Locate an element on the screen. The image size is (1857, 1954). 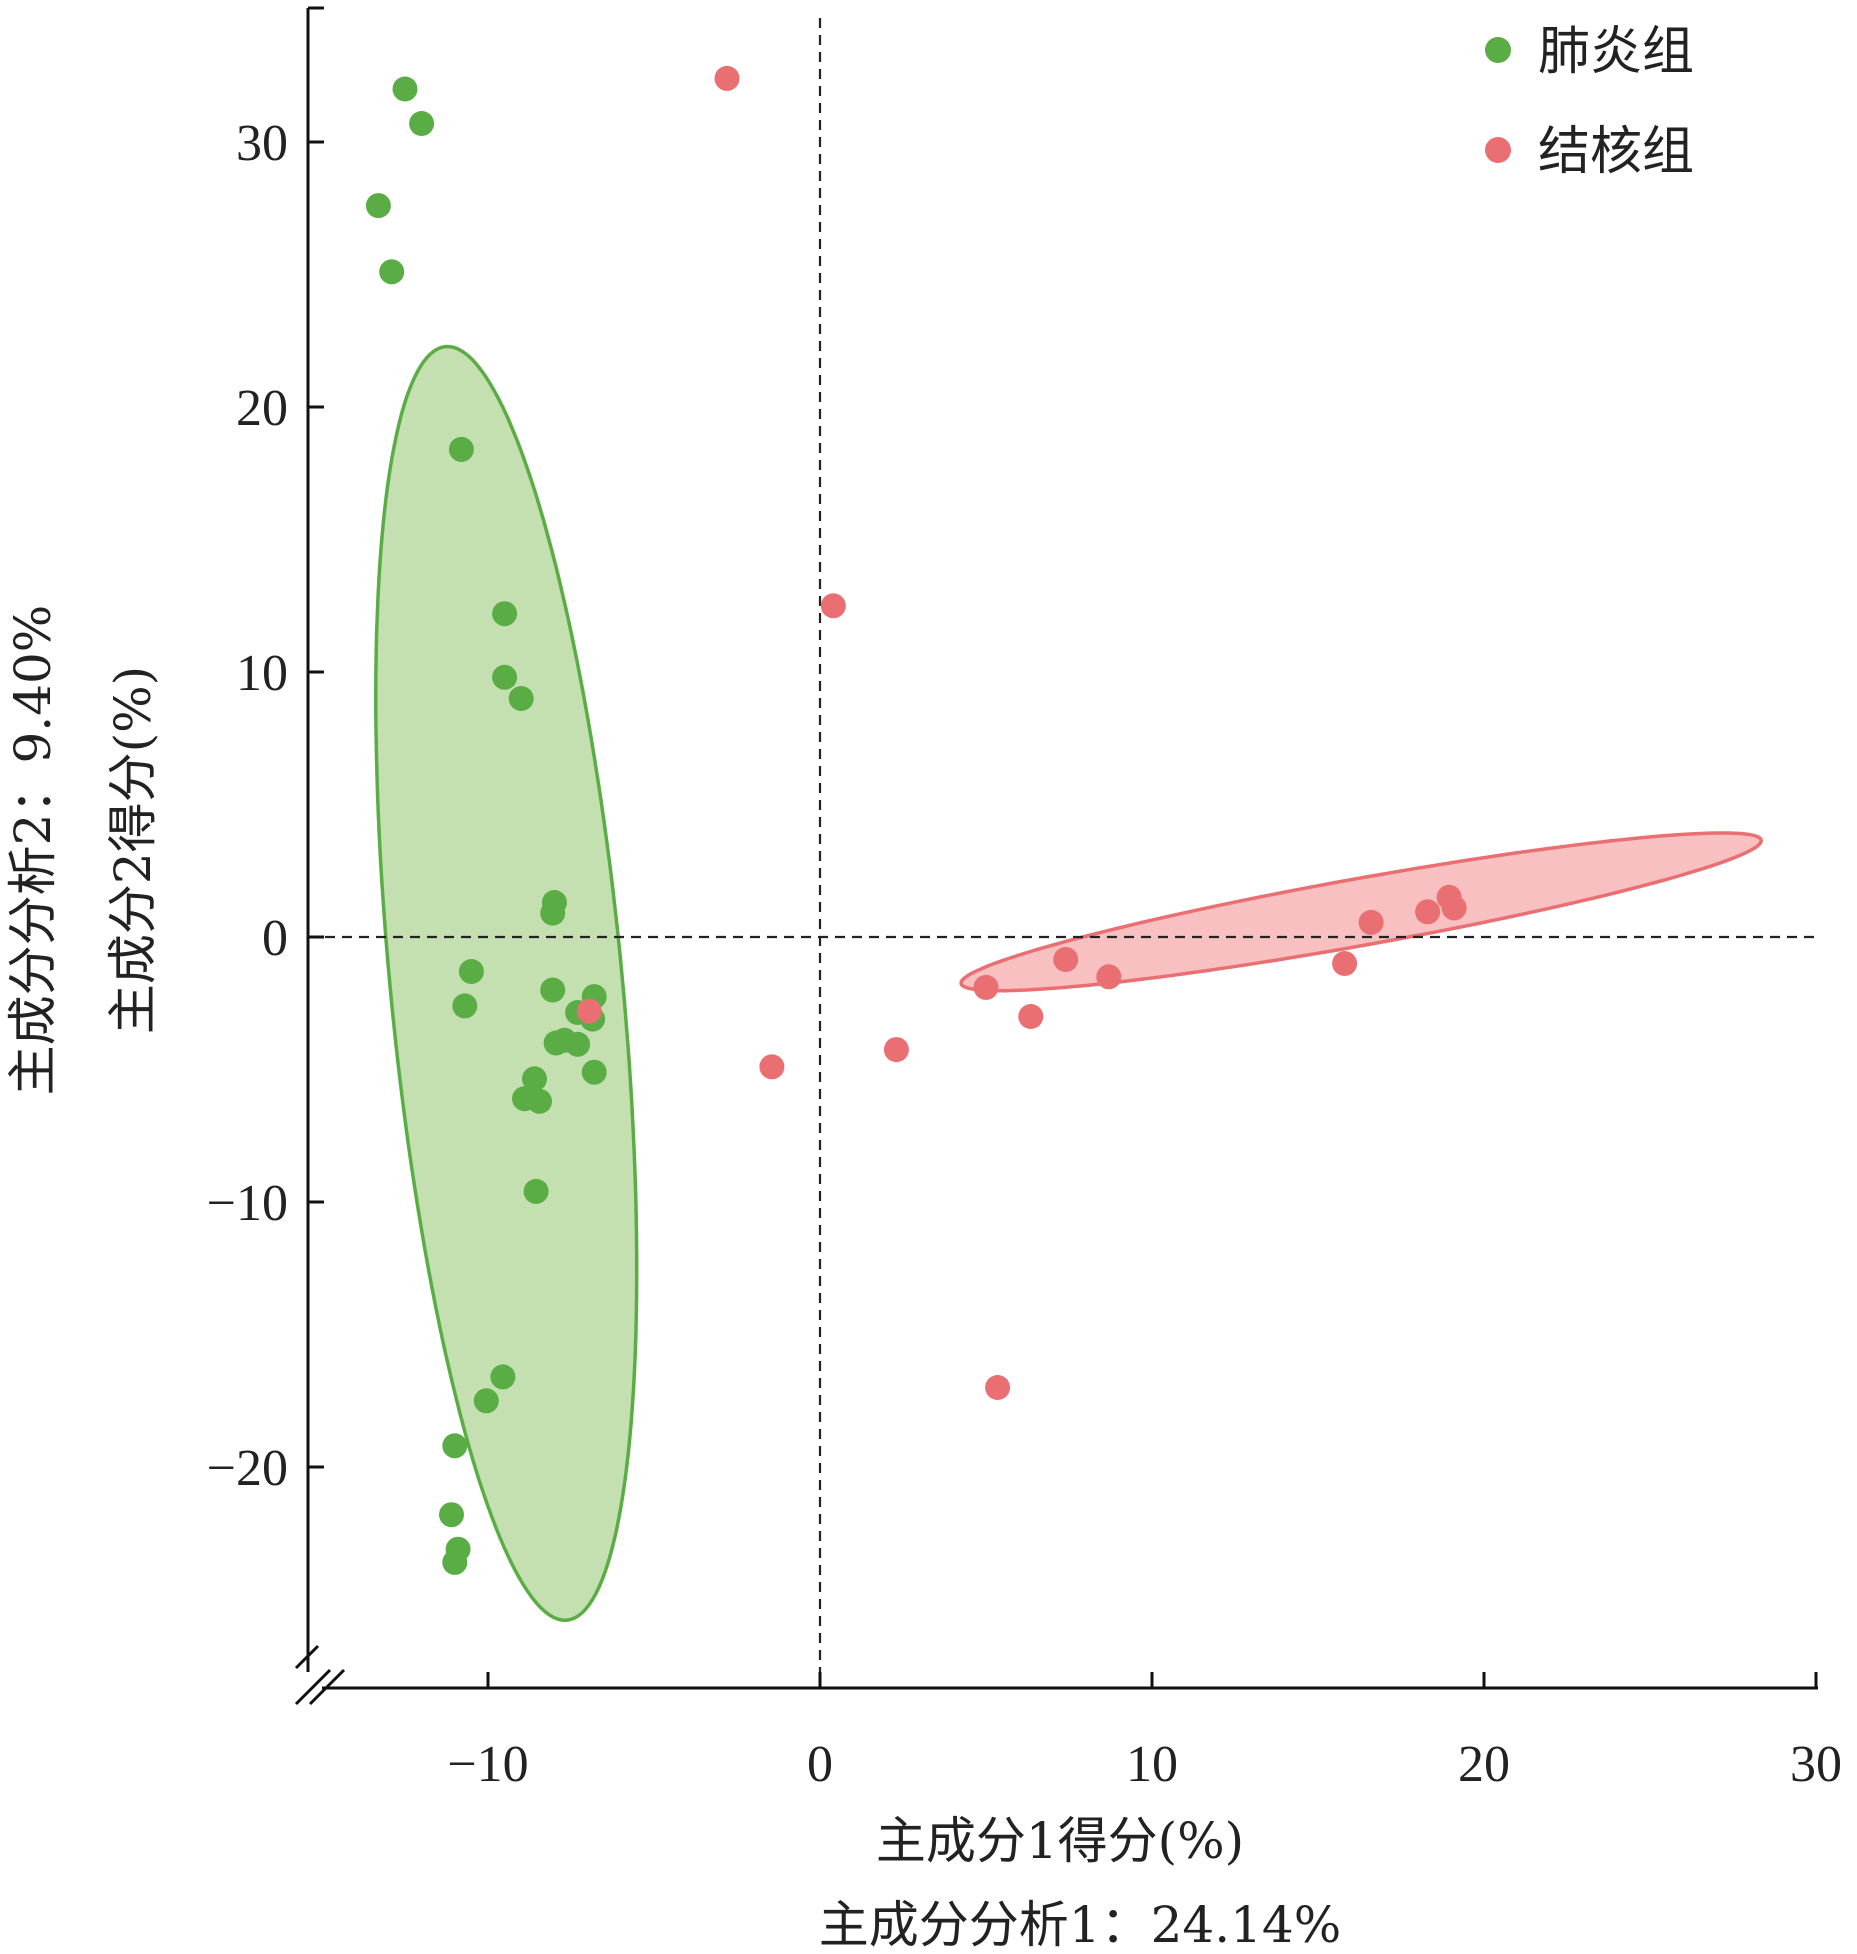
y-axis-subtitle: 主成分分析2：9.40% is located at coordinates (33, 850).